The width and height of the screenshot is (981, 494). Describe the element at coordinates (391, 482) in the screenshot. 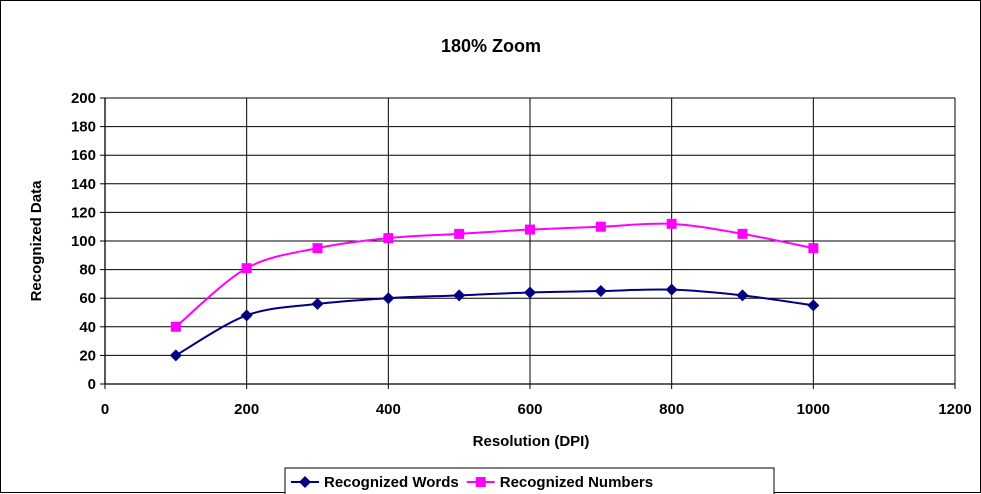

I see `legend-label: Recognized Words` at that location.